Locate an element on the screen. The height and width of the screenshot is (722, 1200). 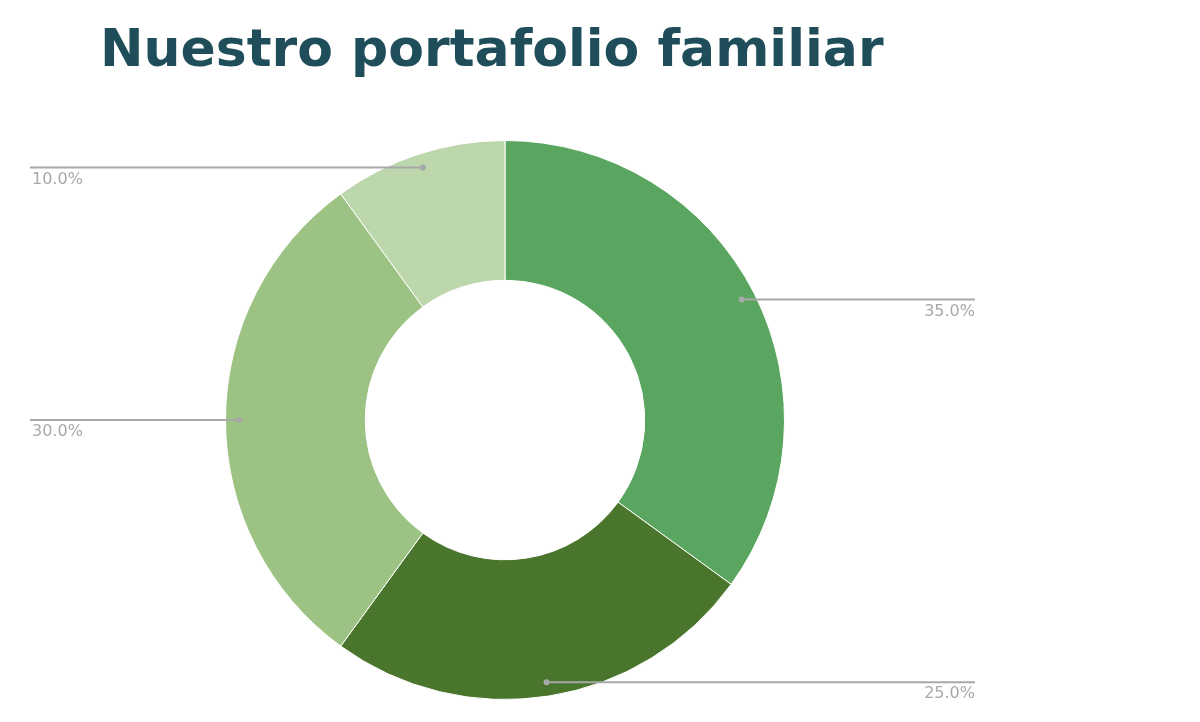
data-label: 25.0% is located at coordinates (949, 693).